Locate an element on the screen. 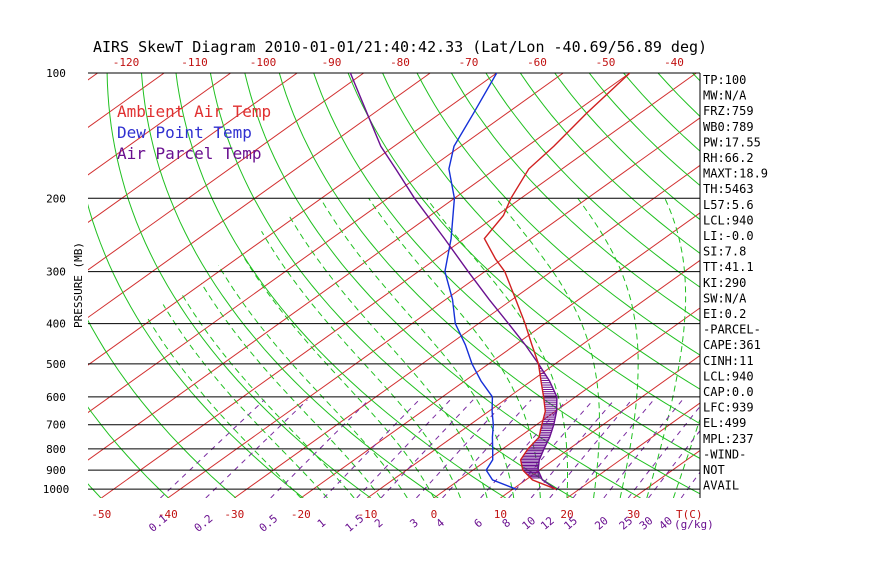 The width and height of the screenshot is (870, 564). pressure-tick-label: 100 is located at coordinates (56, 73).